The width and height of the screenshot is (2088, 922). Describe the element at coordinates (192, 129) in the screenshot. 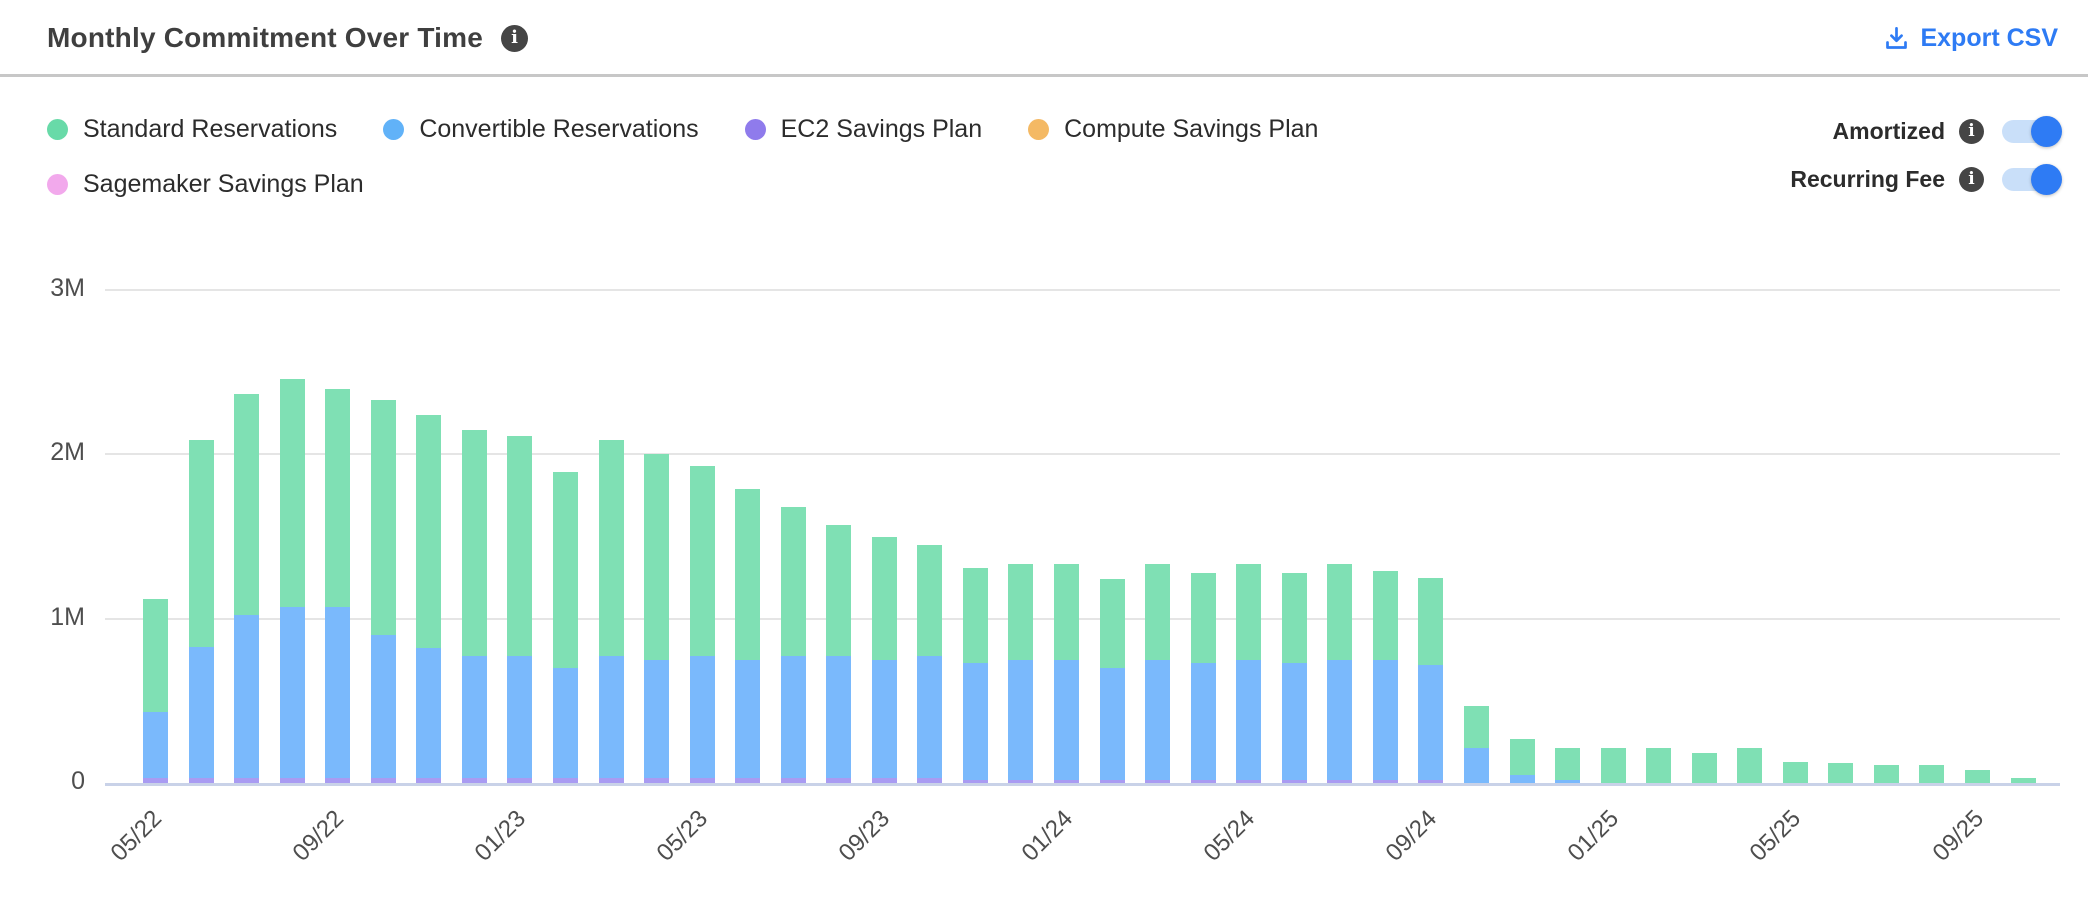

I see `legend-item-standard-reservations: Standard Reservations` at that location.